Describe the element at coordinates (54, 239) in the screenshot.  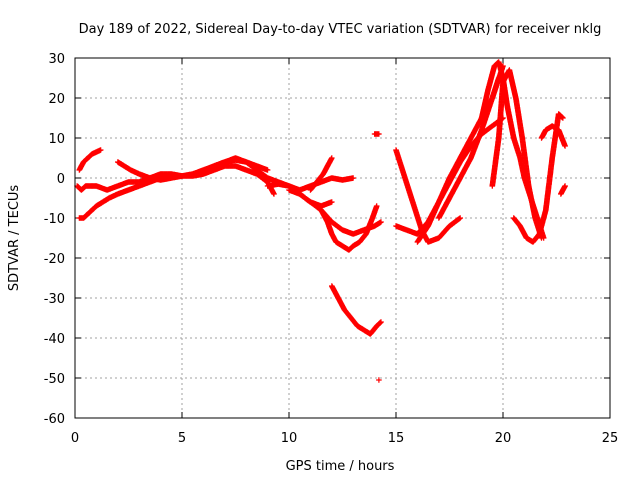
I see `y-tick-labels: -60 -50 -40 -30 -20 -10 0 10 20 30` at that location.